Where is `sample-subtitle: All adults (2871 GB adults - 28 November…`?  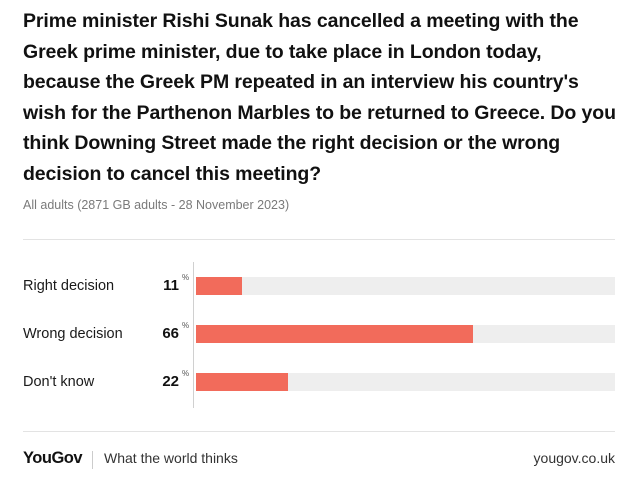 sample-subtitle: All adults (2871 GB adults - 28 November… is located at coordinates (156, 205).